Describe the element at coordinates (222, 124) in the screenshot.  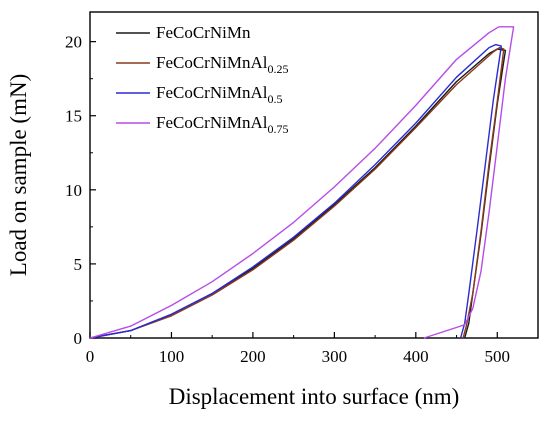
I see `legend-label: FeCoCrNiMnAl0.75` at that location.